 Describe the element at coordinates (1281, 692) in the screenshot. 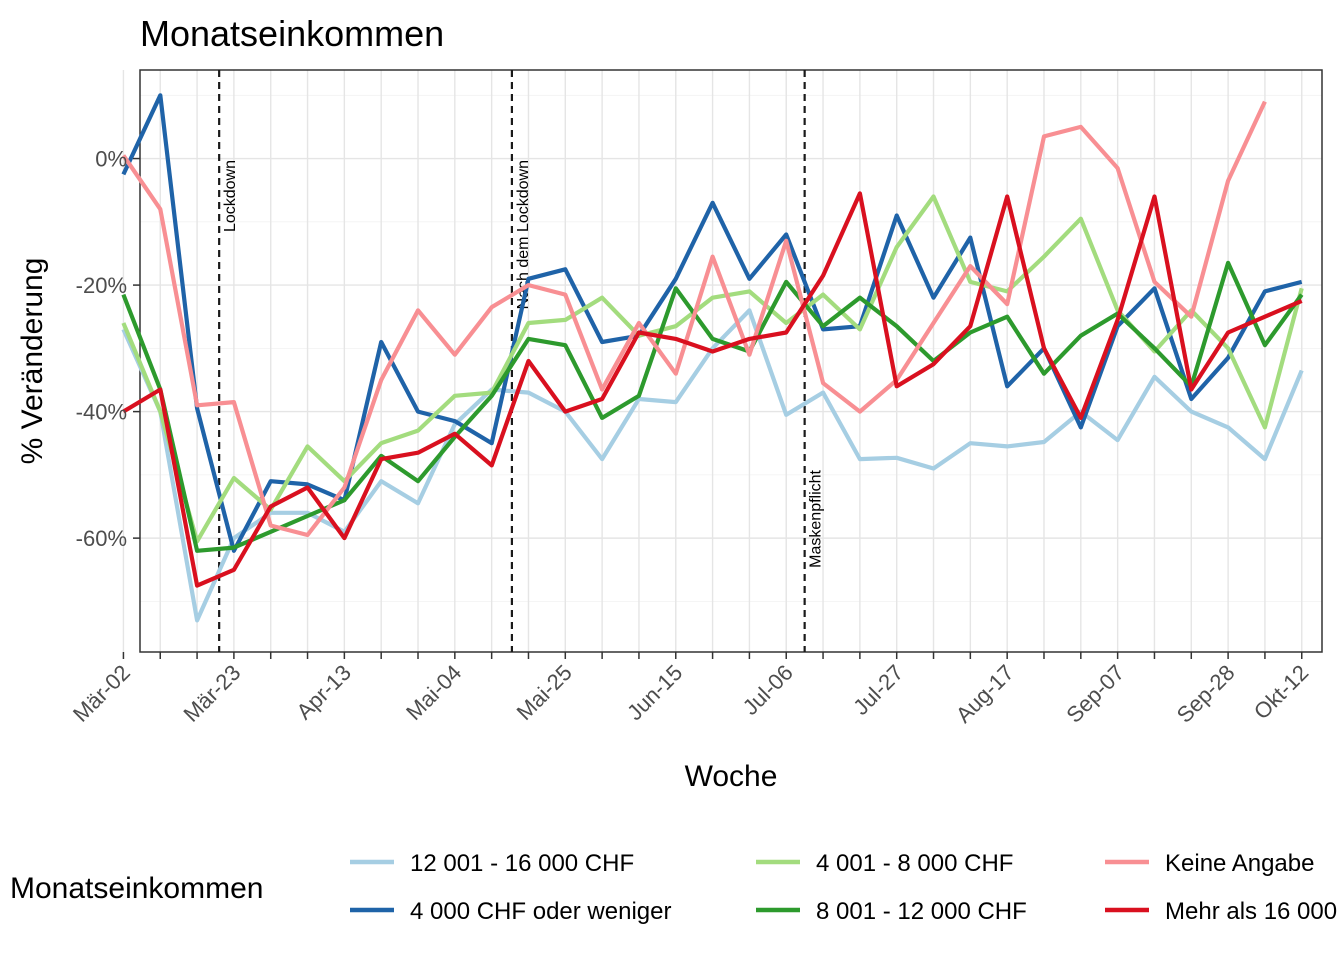

I see `x-tick-label: Okt-12` at that location.